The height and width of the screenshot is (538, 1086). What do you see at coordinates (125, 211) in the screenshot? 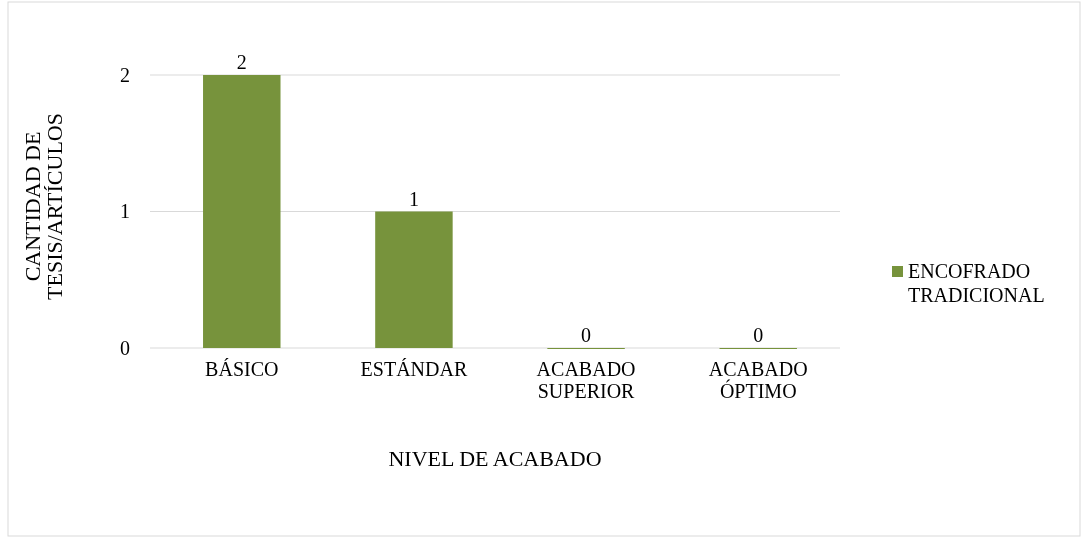
I see `y-tick-label: 1` at bounding box center [125, 211].